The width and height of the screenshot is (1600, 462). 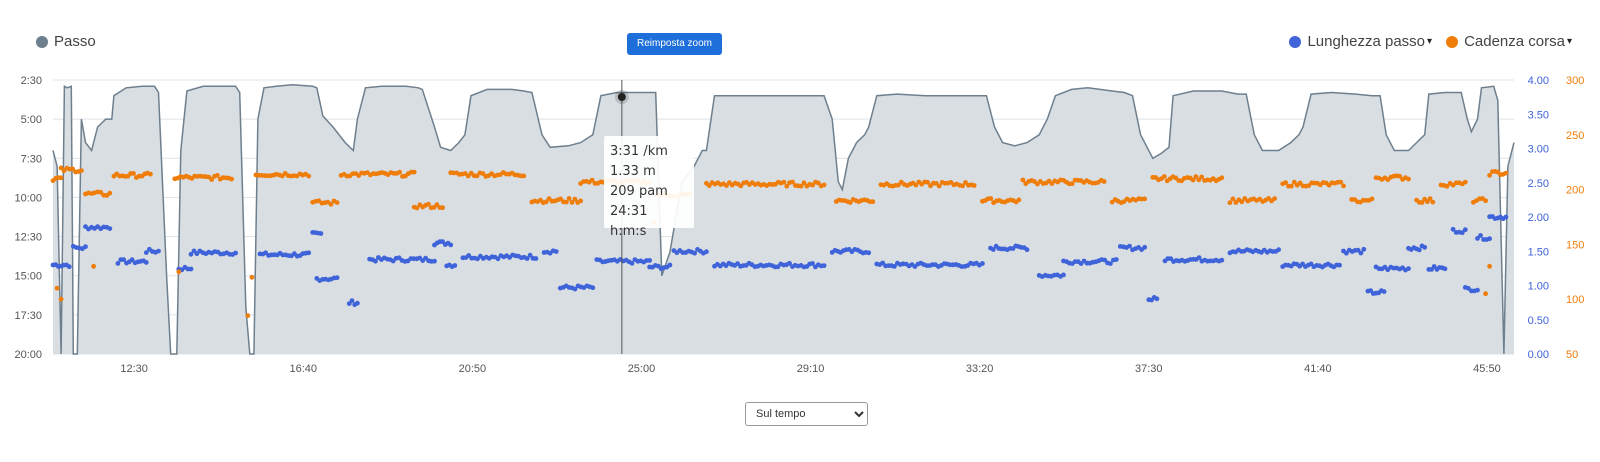 What do you see at coordinates (639, 151) in the screenshot?
I see `tooltip-pace: 3:31 /km` at bounding box center [639, 151].